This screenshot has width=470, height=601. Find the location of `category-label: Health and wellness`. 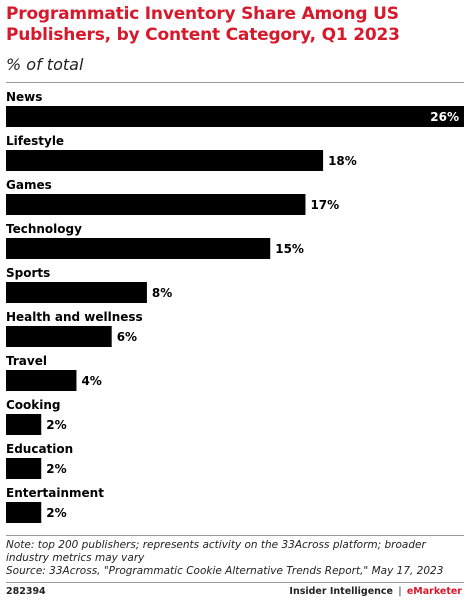

category-label: Health and wellness is located at coordinates (74, 317).